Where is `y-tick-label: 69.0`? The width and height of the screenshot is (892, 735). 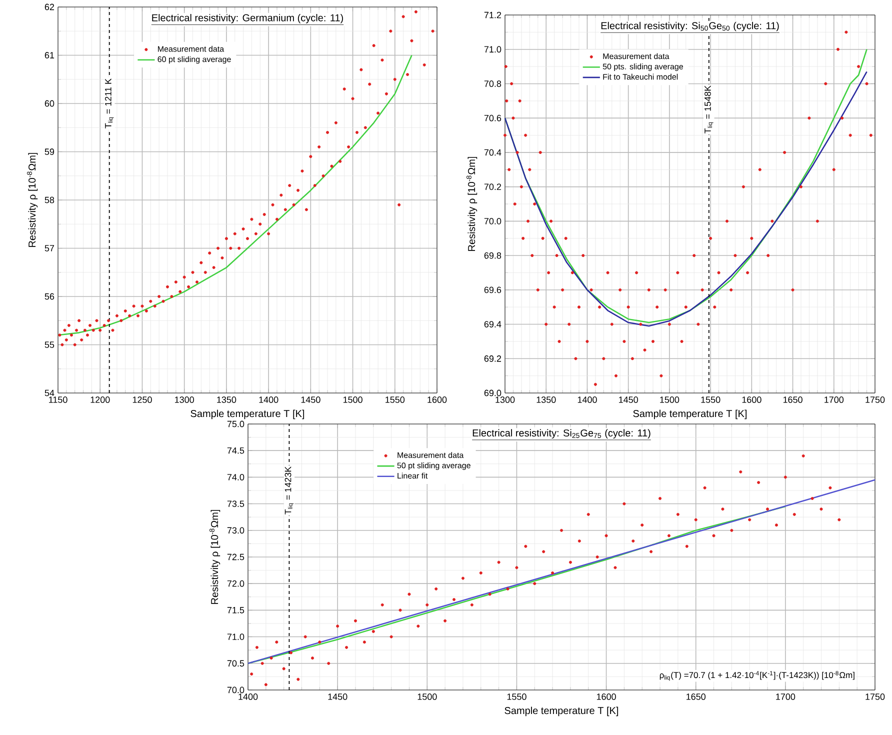 y-tick-label: 69.0 is located at coordinates (493, 393).